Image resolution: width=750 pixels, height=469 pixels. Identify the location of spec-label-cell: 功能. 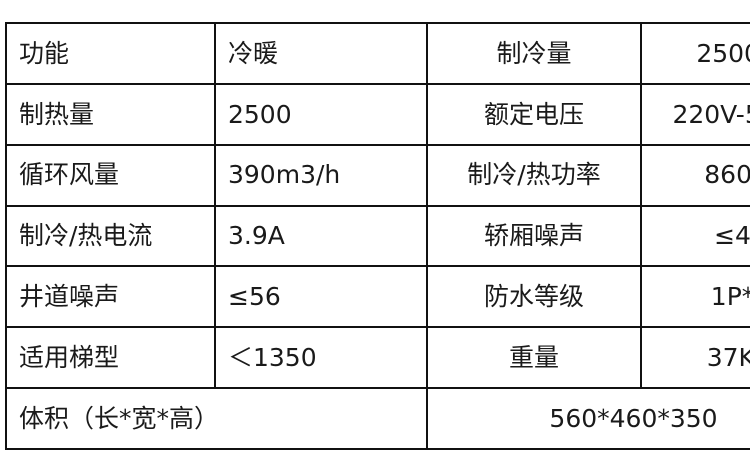
(110, 53).